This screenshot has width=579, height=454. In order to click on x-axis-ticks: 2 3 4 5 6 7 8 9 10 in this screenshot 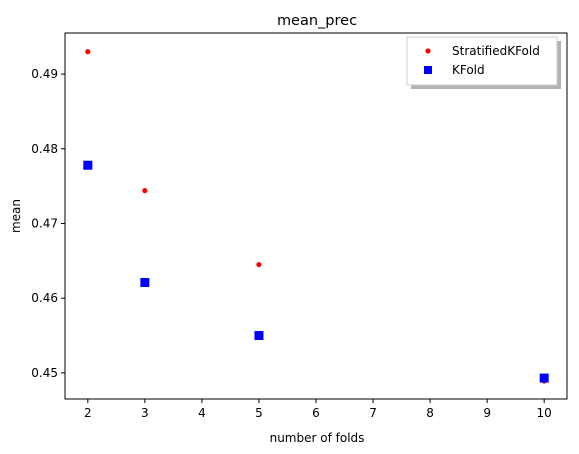, I will do `click(318, 409)`.